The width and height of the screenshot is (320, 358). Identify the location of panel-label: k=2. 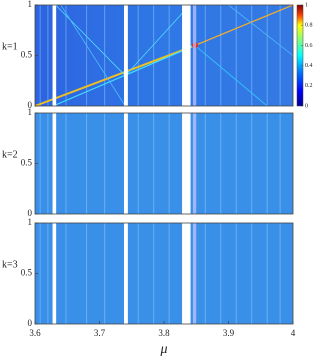
(10, 155).